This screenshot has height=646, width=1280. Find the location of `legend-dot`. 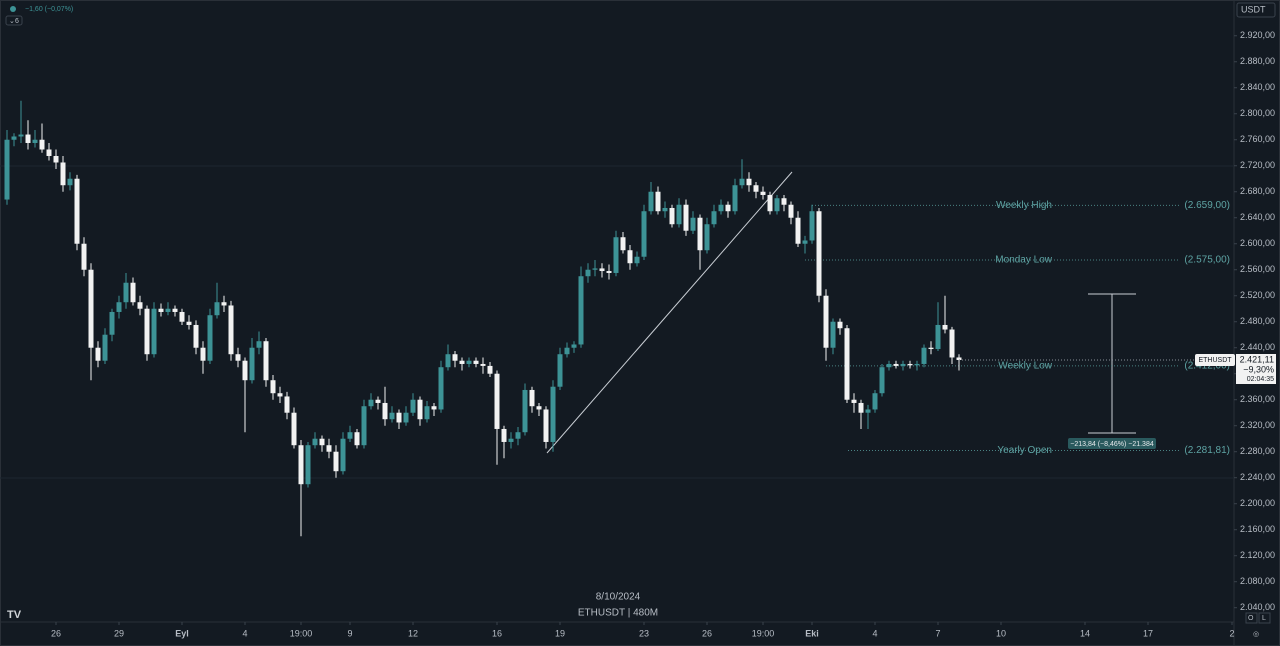

legend-dot is located at coordinates (13, 9).